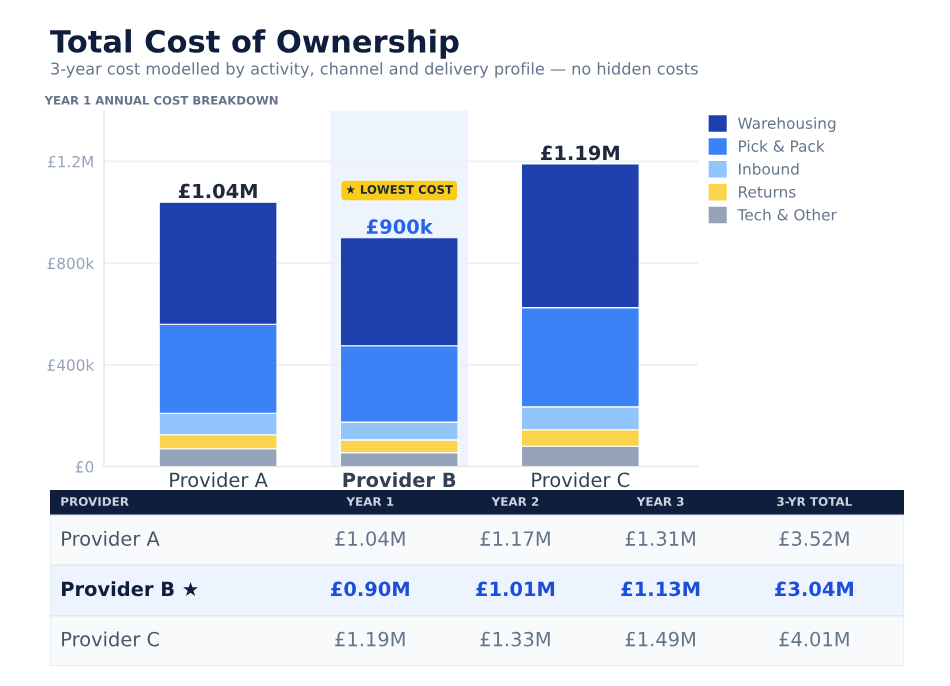  I want to click on text: £4.01M, so click(814, 639).